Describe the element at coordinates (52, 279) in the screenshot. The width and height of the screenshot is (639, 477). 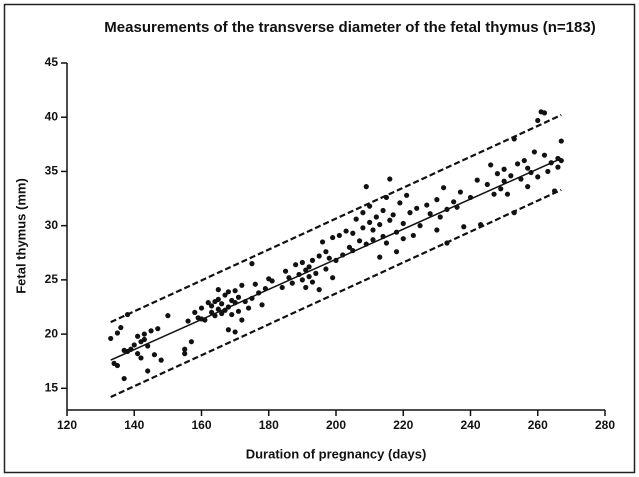
I see `y-tick-label: 25` at that location.